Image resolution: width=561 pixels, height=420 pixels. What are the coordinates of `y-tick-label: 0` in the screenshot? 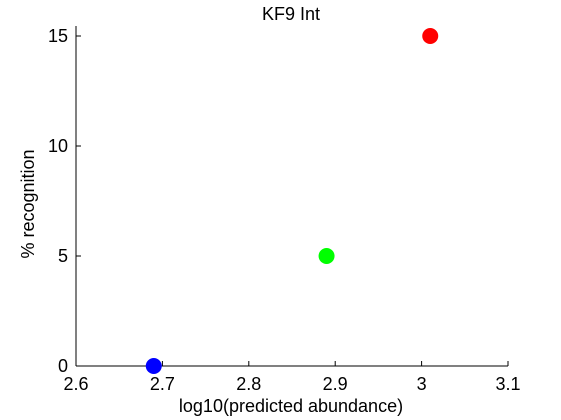 It's located at (63, 366).